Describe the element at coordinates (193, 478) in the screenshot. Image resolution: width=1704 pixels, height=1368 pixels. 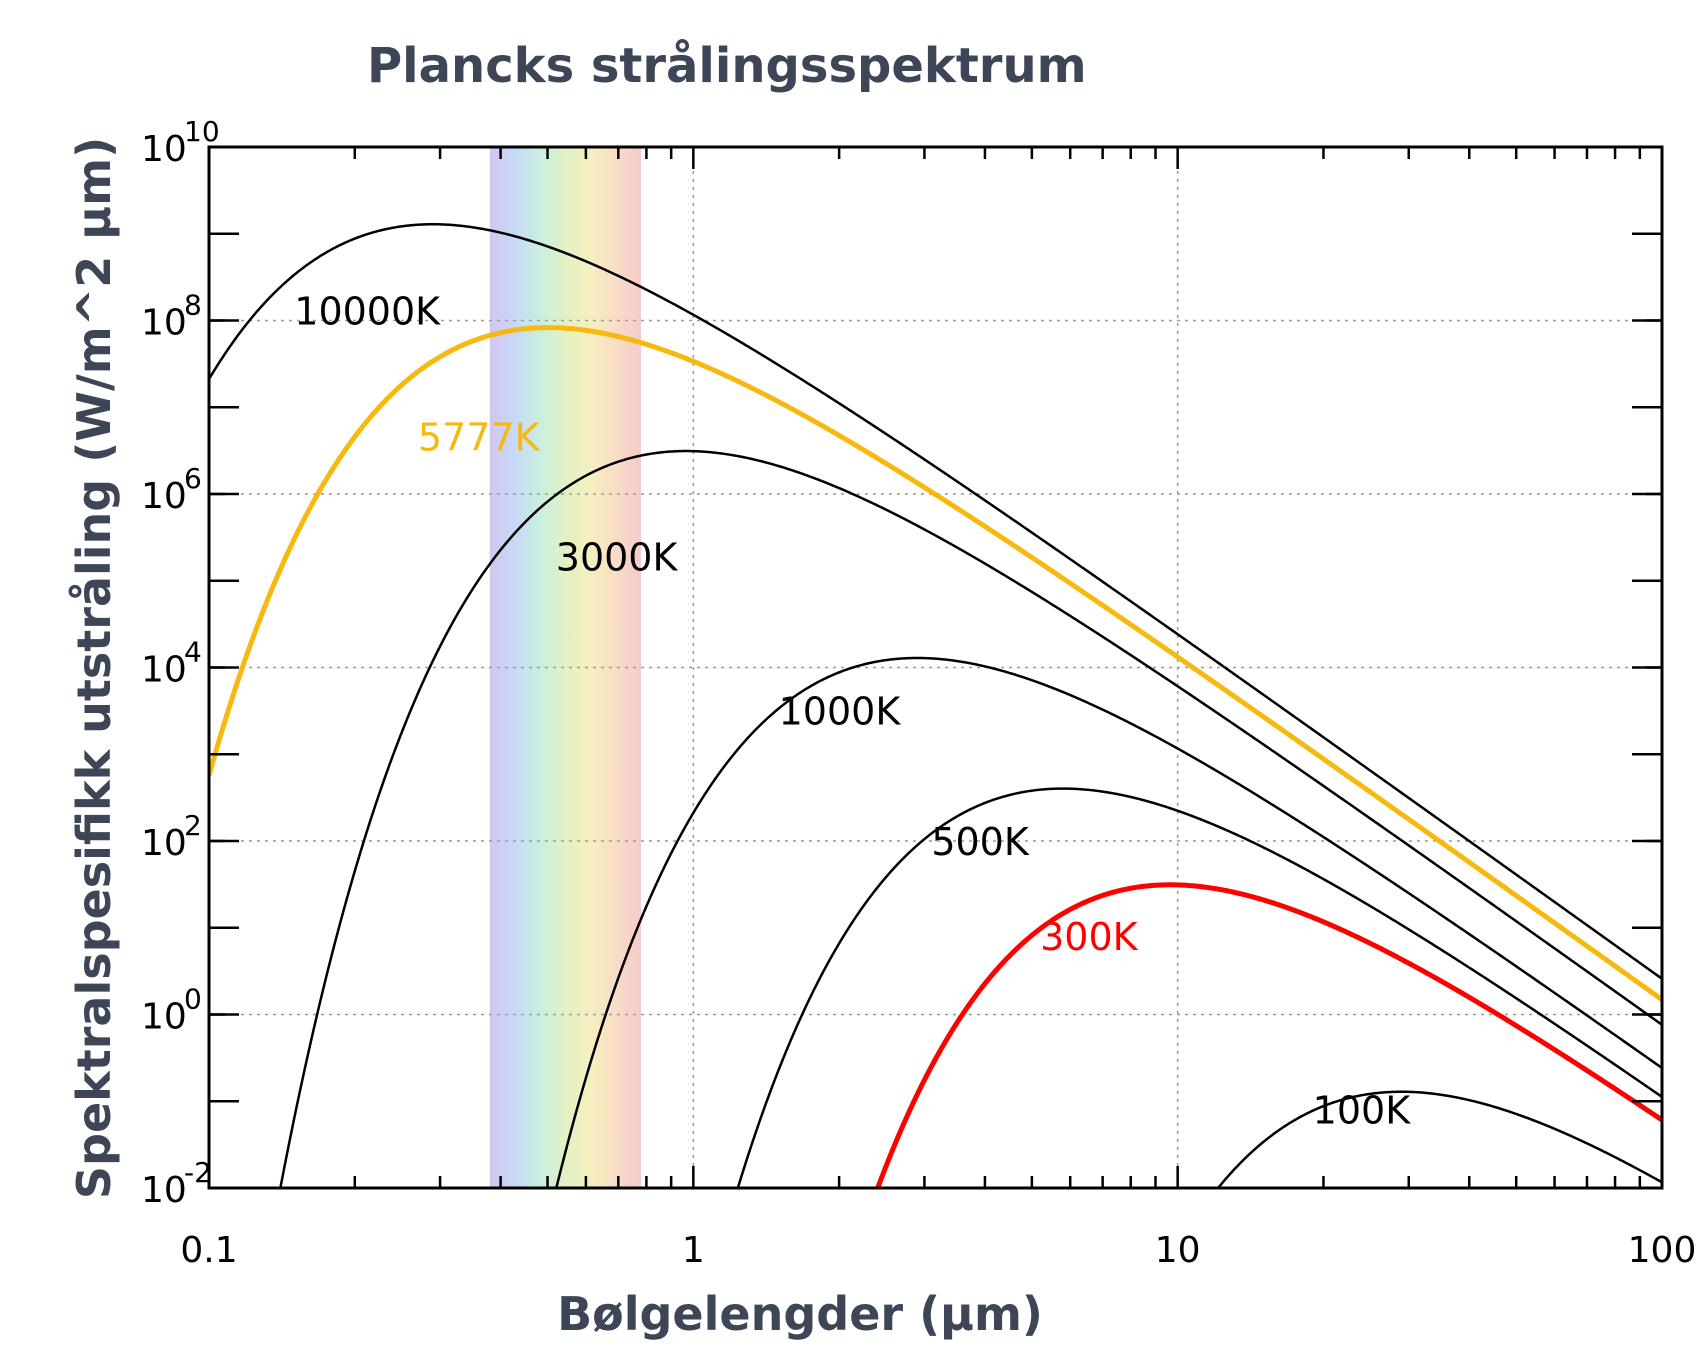
I see `y-tick-label-exponent: 6` at that location.